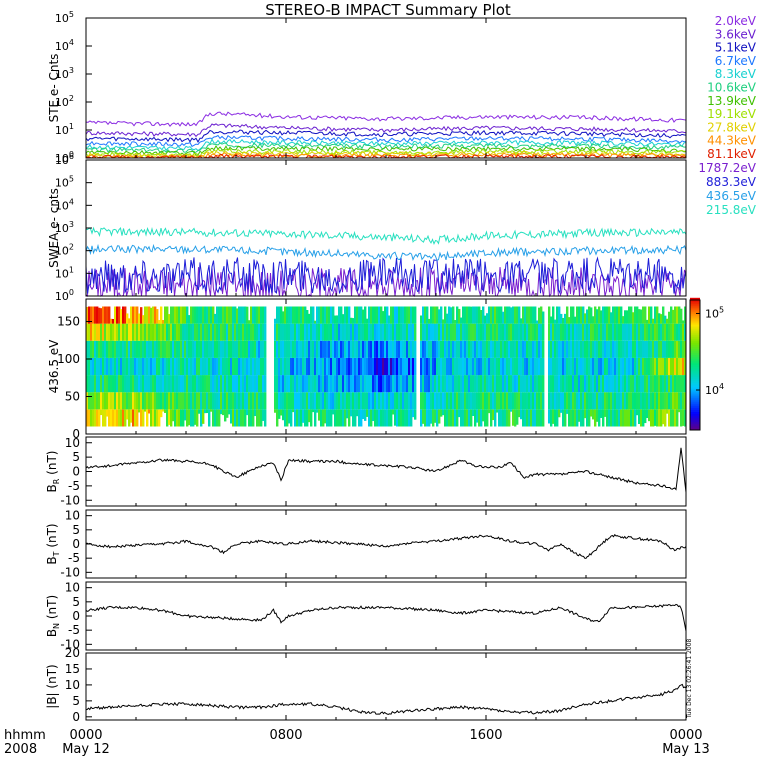 The image size is (780, 780). Describe the element at coordinates (76, 434) in the screenshot. I see `pad-y-tick-label: 0` at that location.